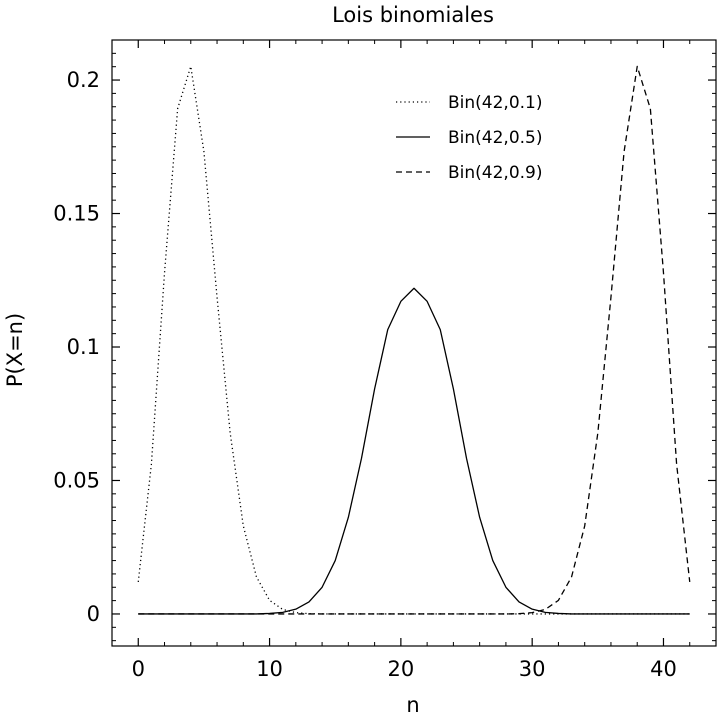 The width and height of the screenshot is (717, 717). I want to click on x-tick-label: 40, so click(663, 669).